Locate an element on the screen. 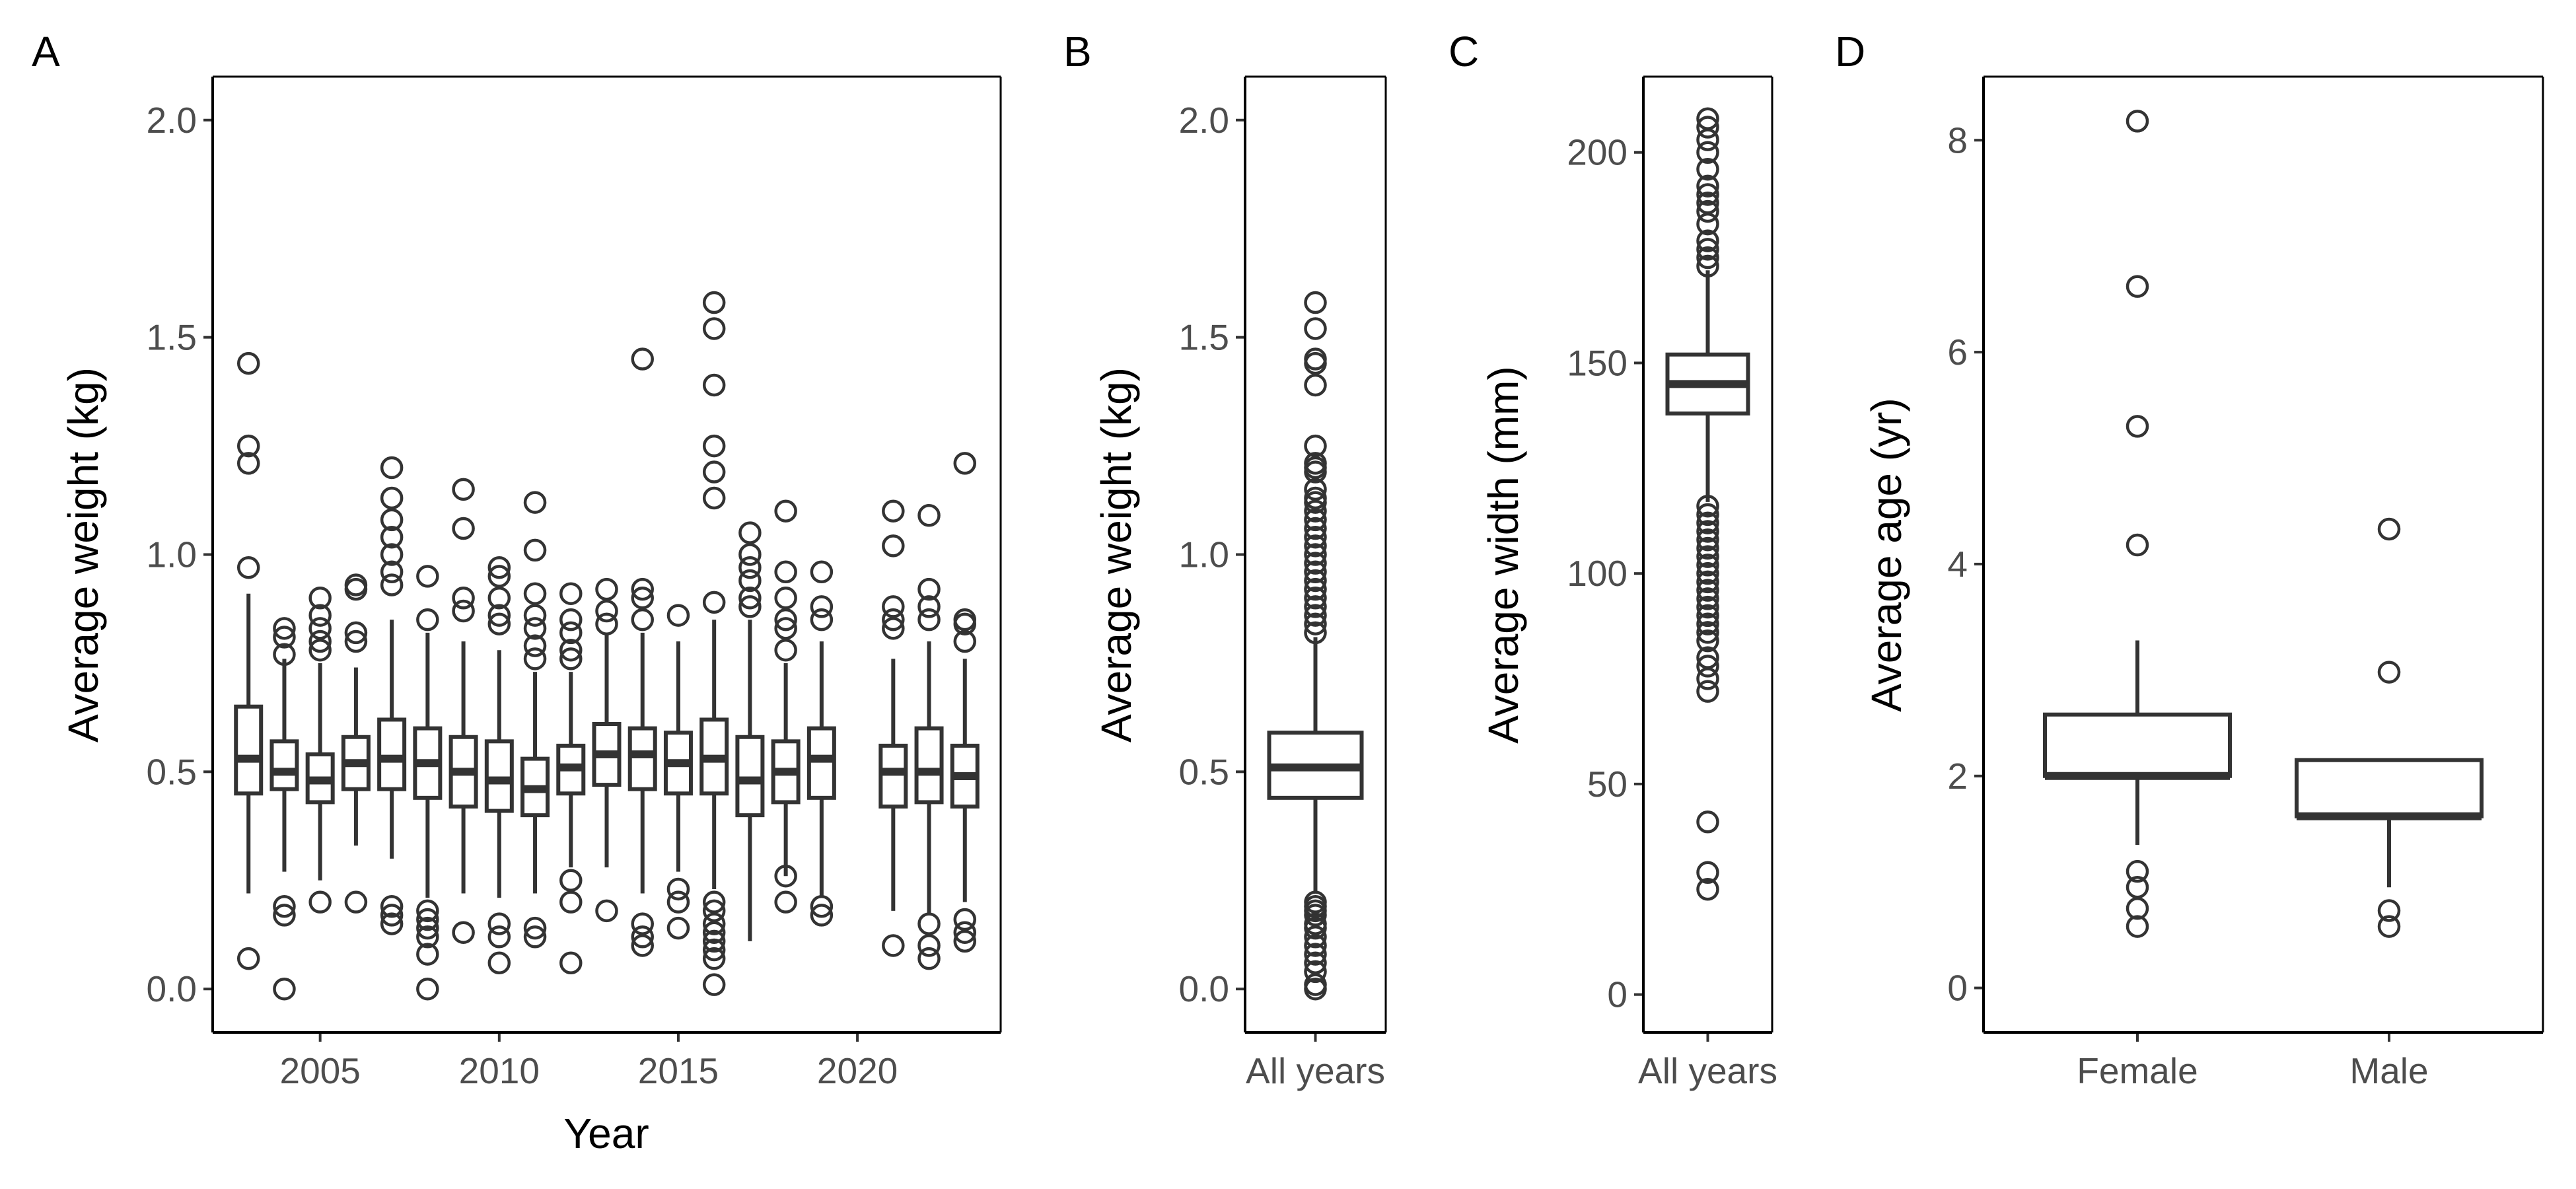 The width and height of the screenshot is (2576, 1189). panel-c-y-tick-label: 100 is located at coordinates (1597, 573).